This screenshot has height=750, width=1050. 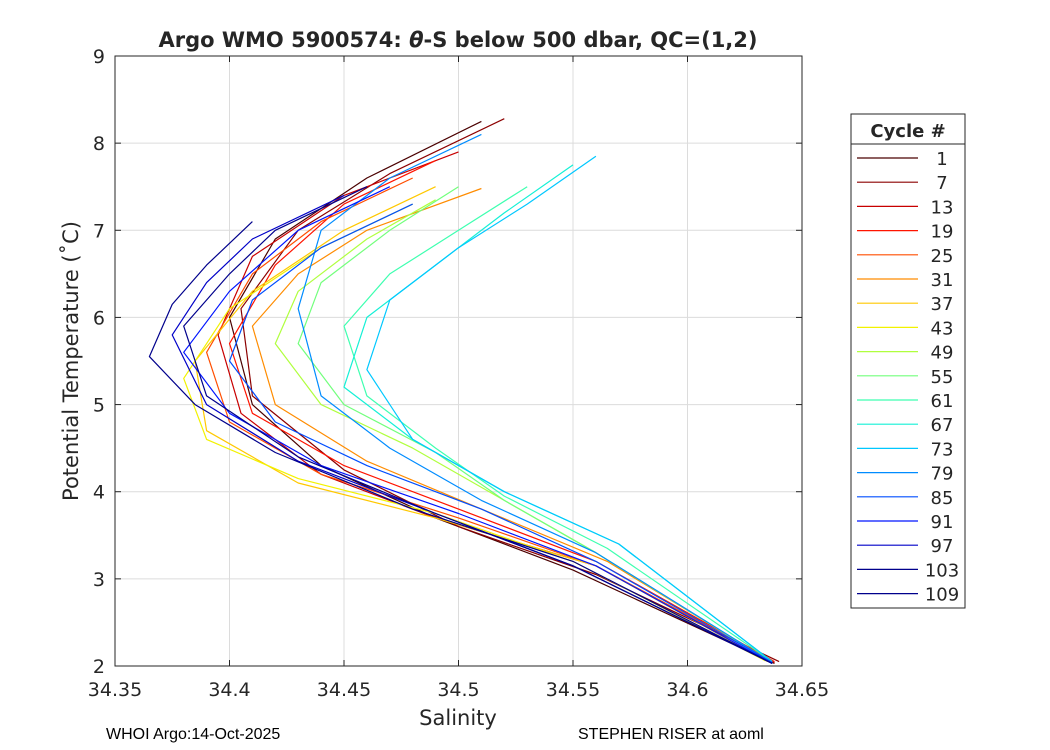 I want to click on legend-label-13: 13, so click(x=942, y=207).